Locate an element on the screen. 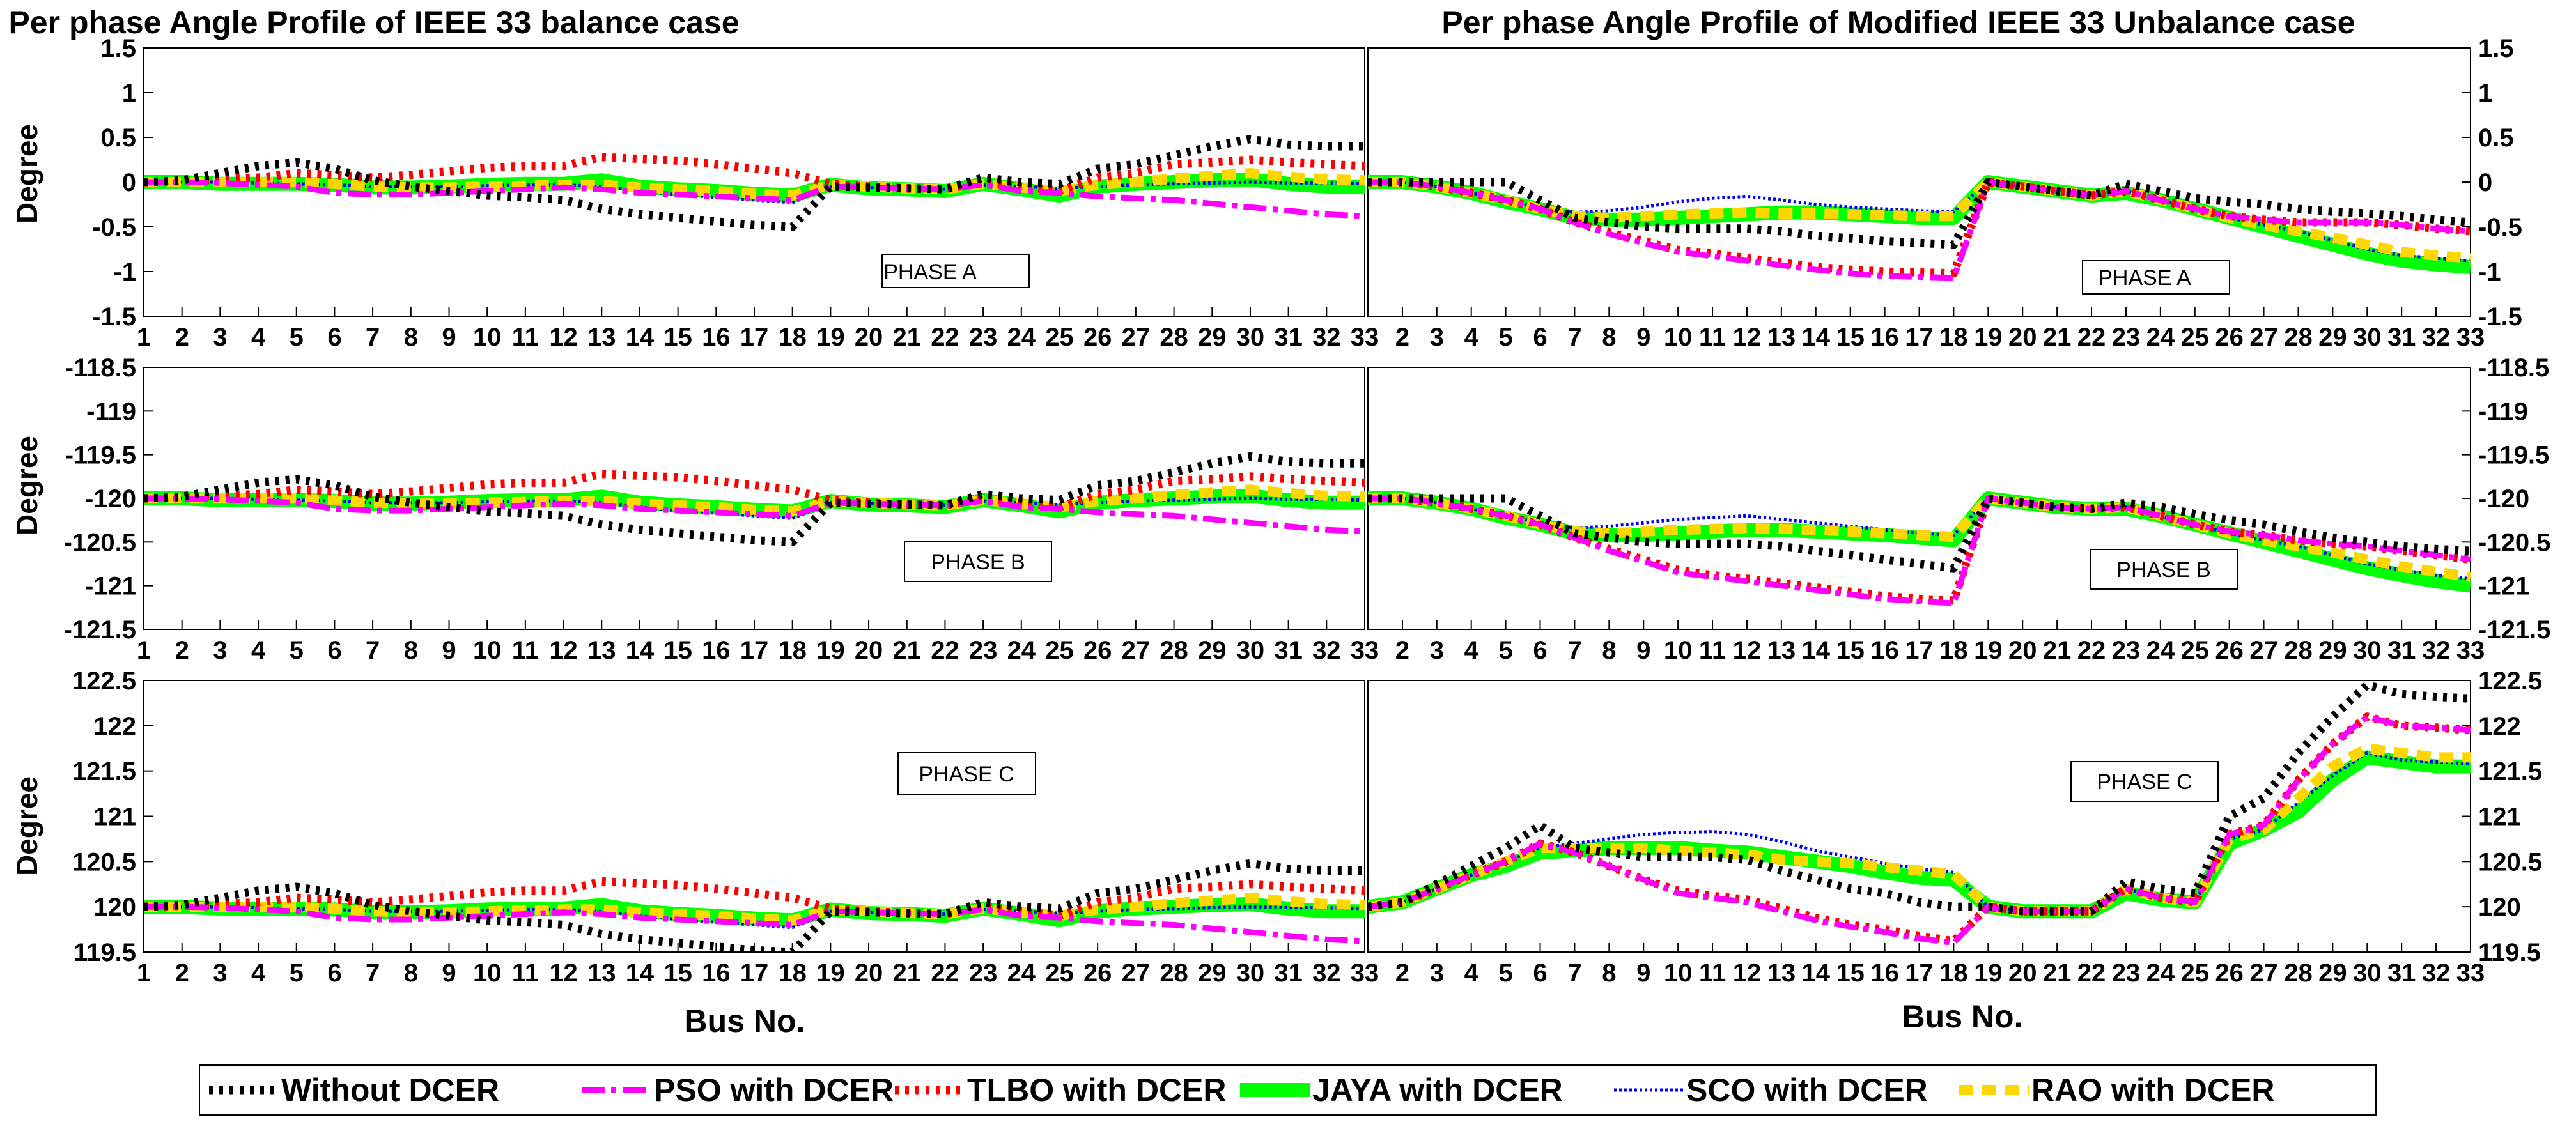 This screenshot has height=1122, width=2576. y-tick-label: 121 is located at coordinates (115, 817).